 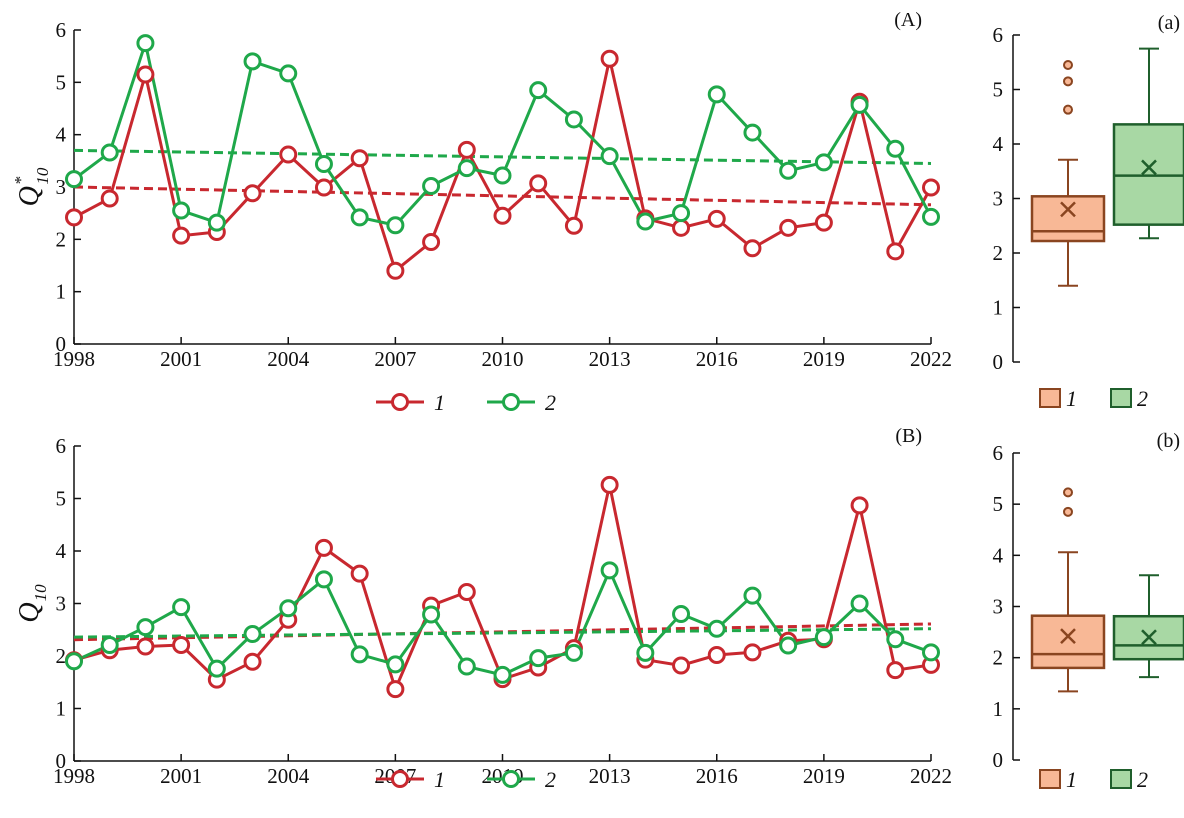 I want to click on x-tick-label: 2010, so click(x=503, y=359).